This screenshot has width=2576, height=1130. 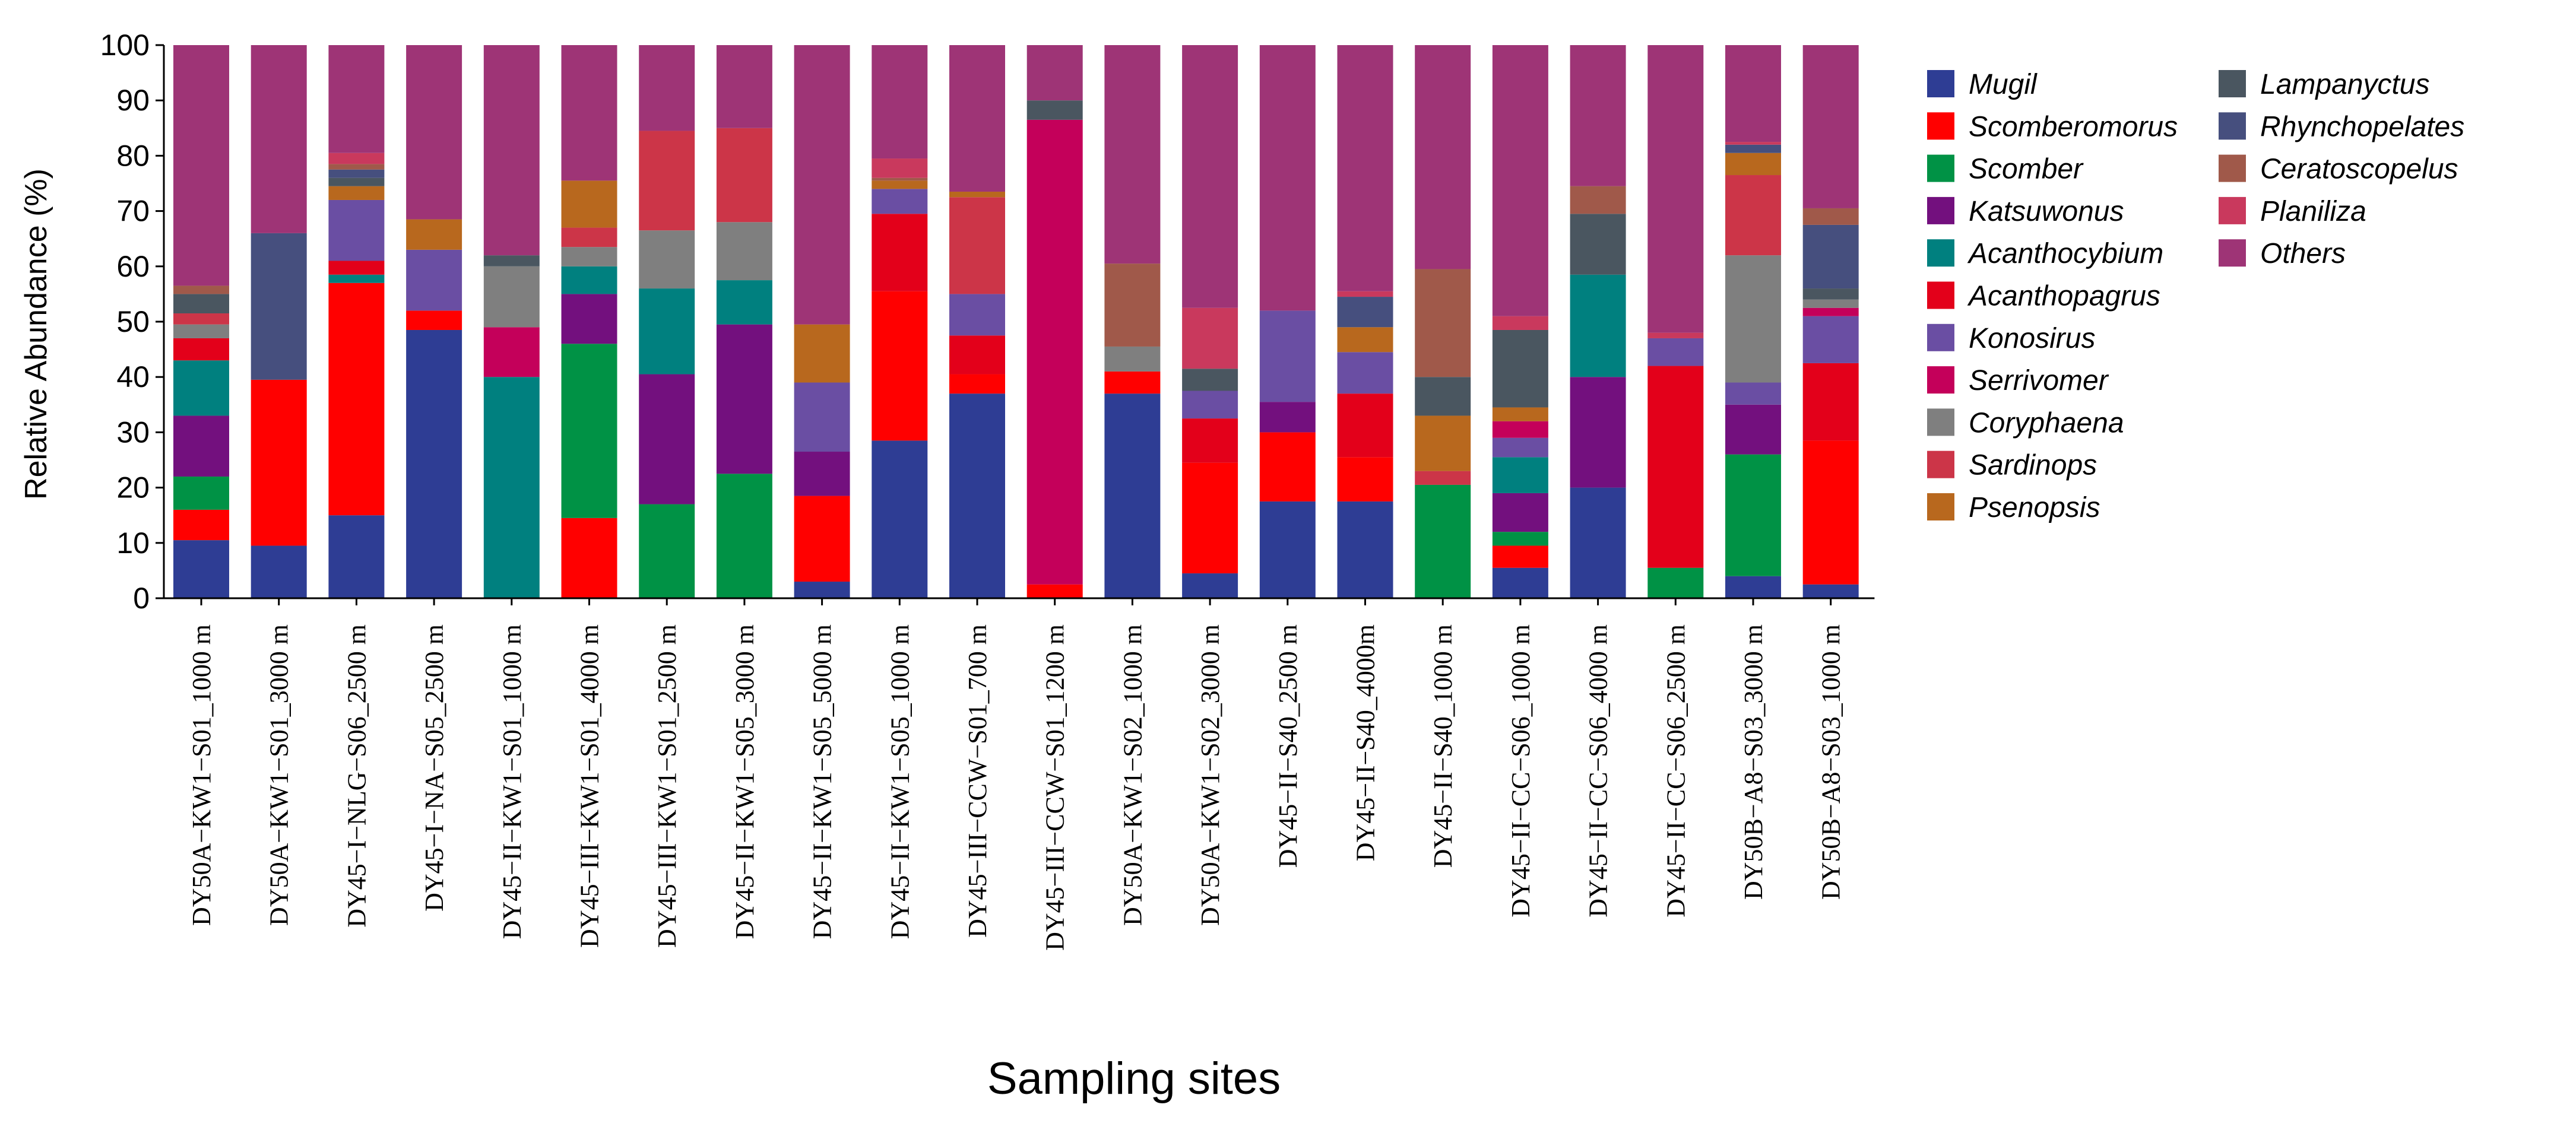 What do you see at coordinates (900, 366) in the screenshot?
I see `bar-segment: Scomberomorus: 27%` at bounding box center [900, 366].